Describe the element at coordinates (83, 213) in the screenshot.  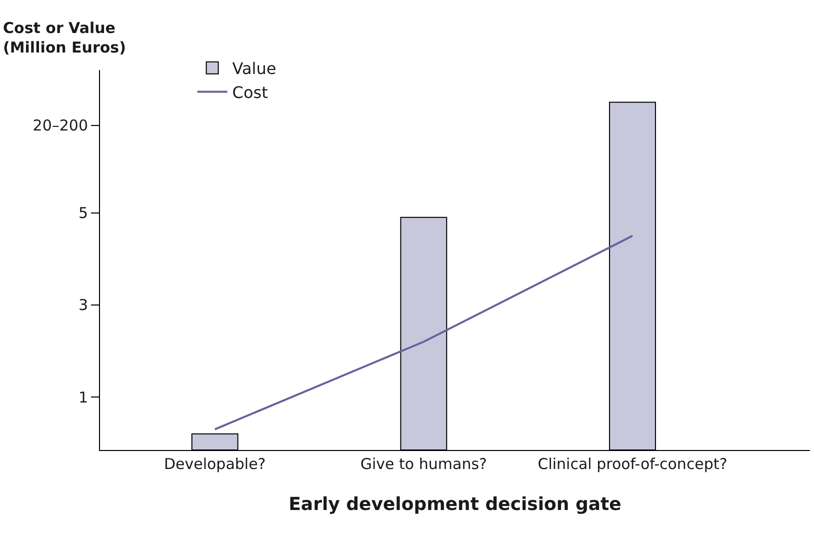
I see `y-tick-label: 5` at that location.